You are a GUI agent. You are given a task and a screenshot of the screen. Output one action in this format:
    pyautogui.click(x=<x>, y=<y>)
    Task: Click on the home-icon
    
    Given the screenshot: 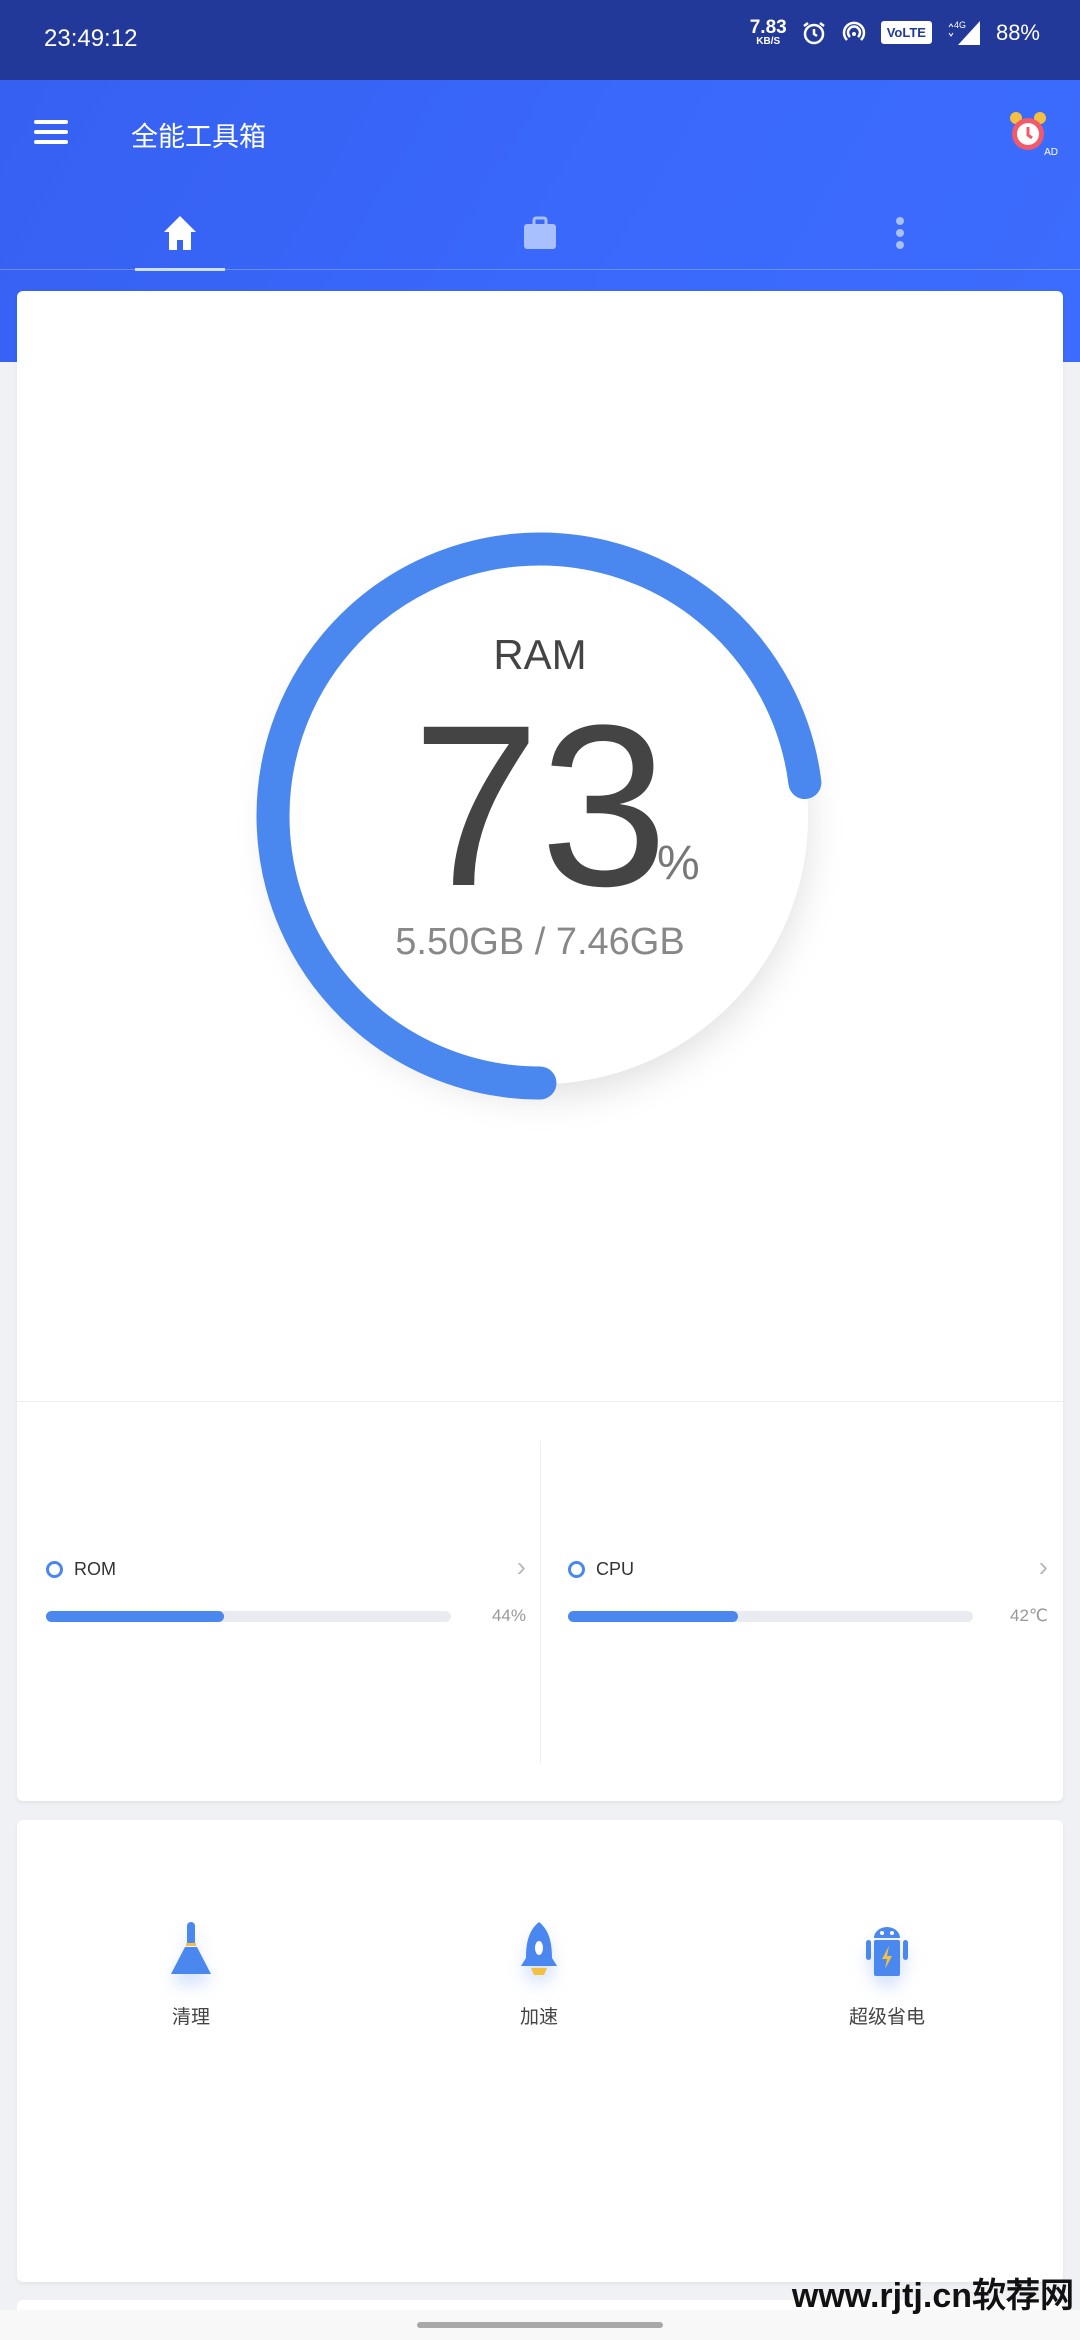 What is the action you would take?
    pyautogui.click(x=180, y=232)
    